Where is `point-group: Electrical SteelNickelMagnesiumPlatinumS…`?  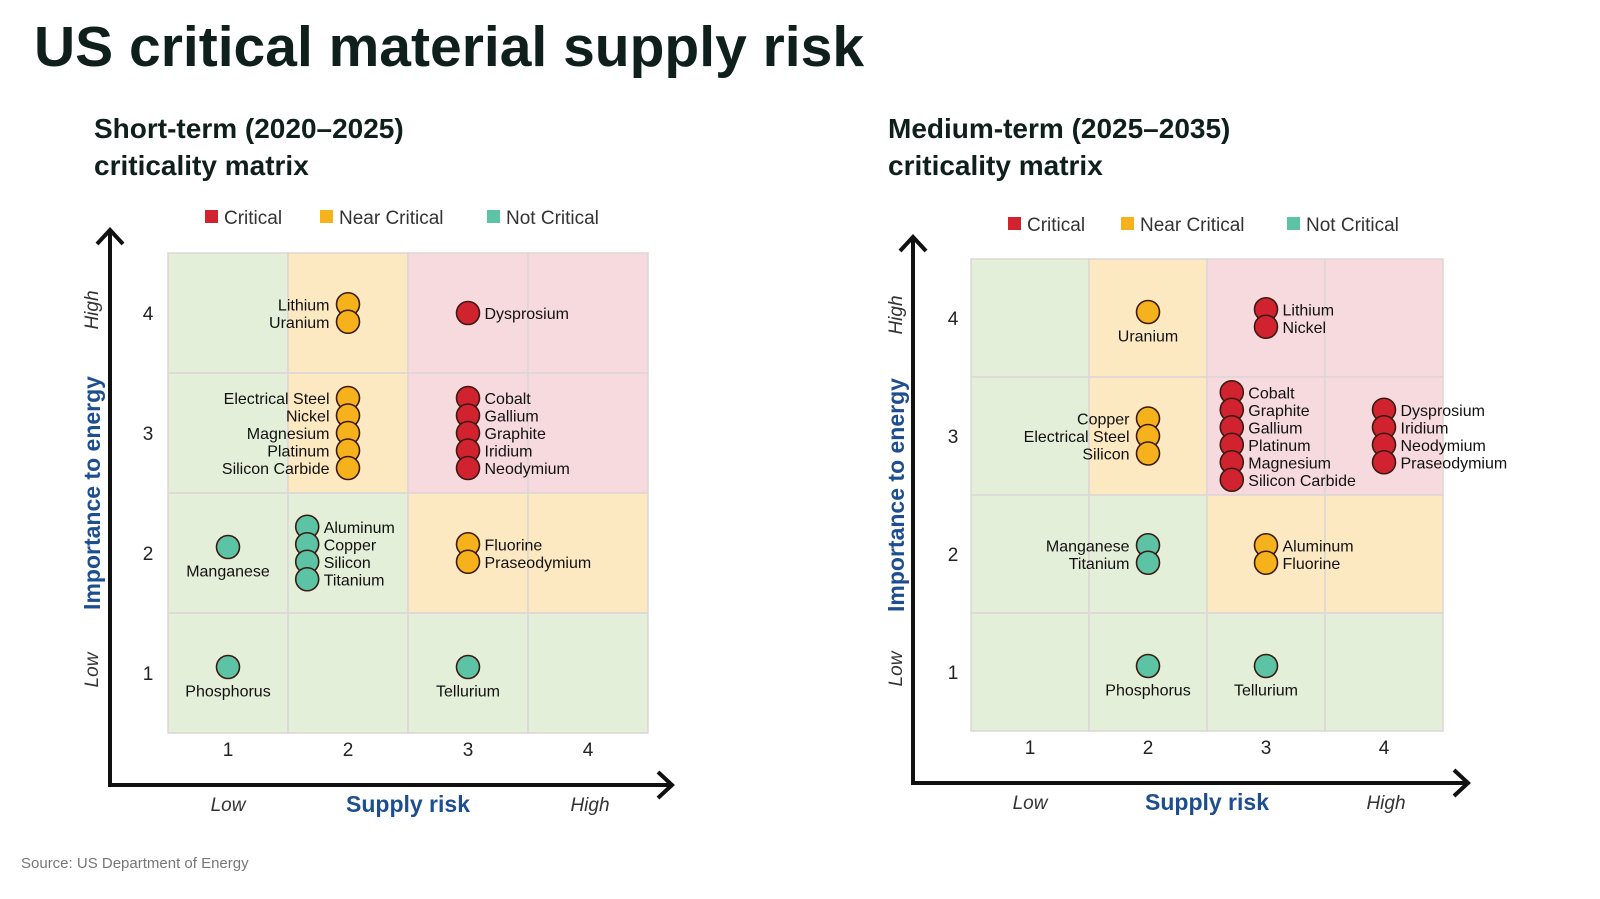 point-group: Electrical SteelNickelMagnesiumPlatinumS… is located at coordinates (291, 433).